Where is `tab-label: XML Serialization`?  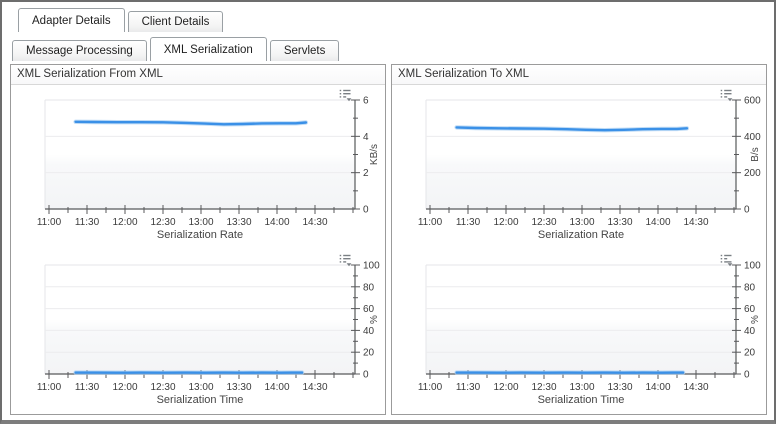
tab-label: XML Serialization is located at coordinates (208, 49).